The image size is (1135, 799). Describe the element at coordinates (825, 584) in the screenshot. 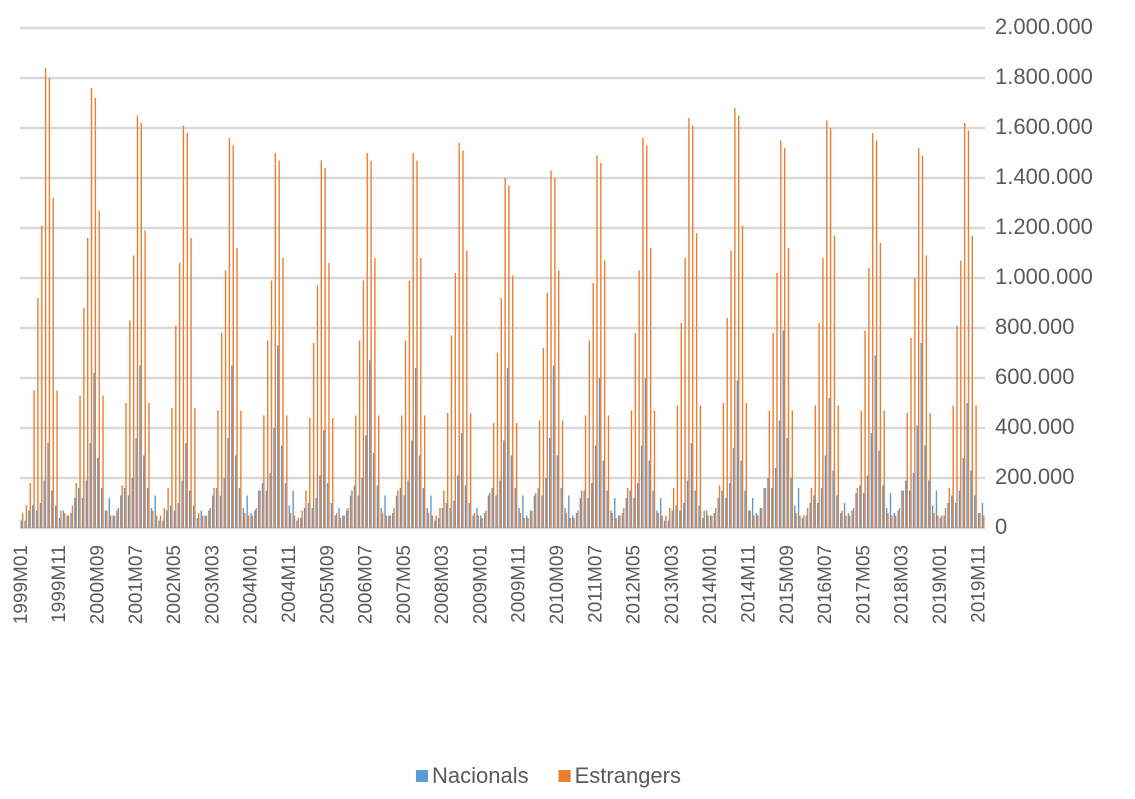

I see `x-tick-label: 2016M07` at that location.